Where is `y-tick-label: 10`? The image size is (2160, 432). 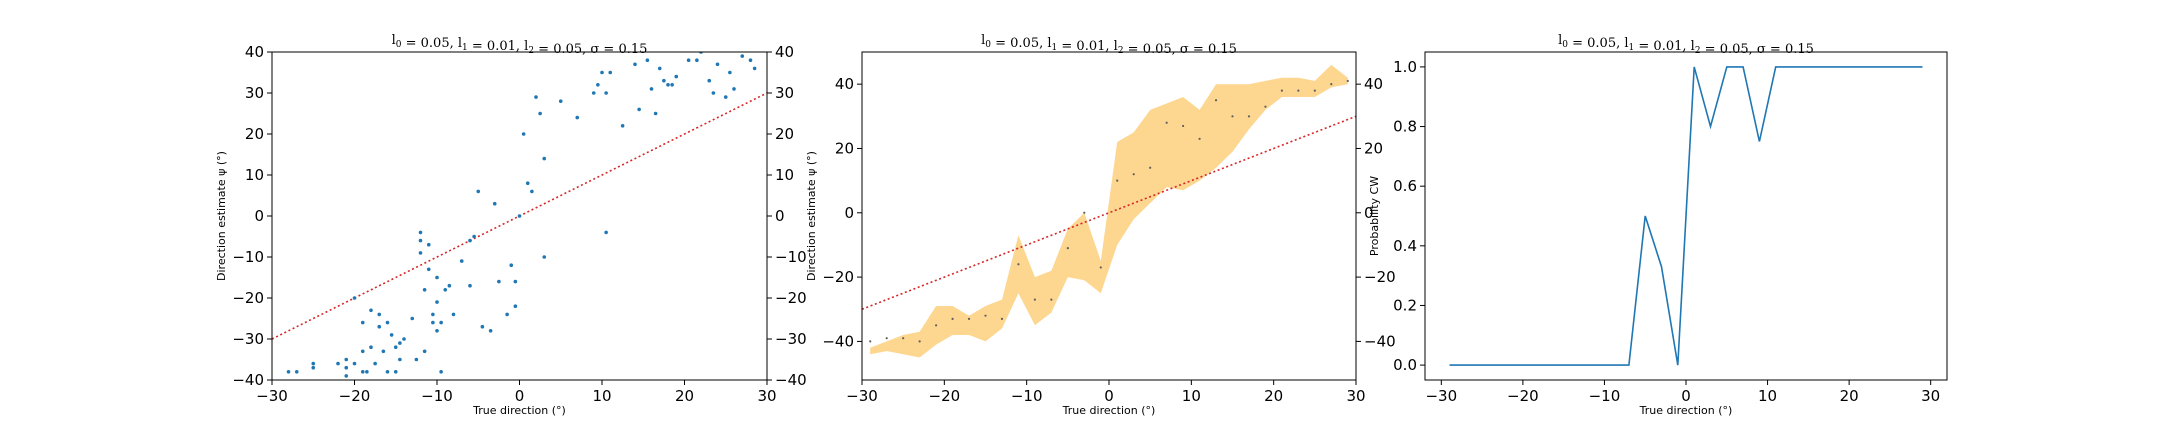 y-tick-label: 10 is located at coordinates (254, 175).